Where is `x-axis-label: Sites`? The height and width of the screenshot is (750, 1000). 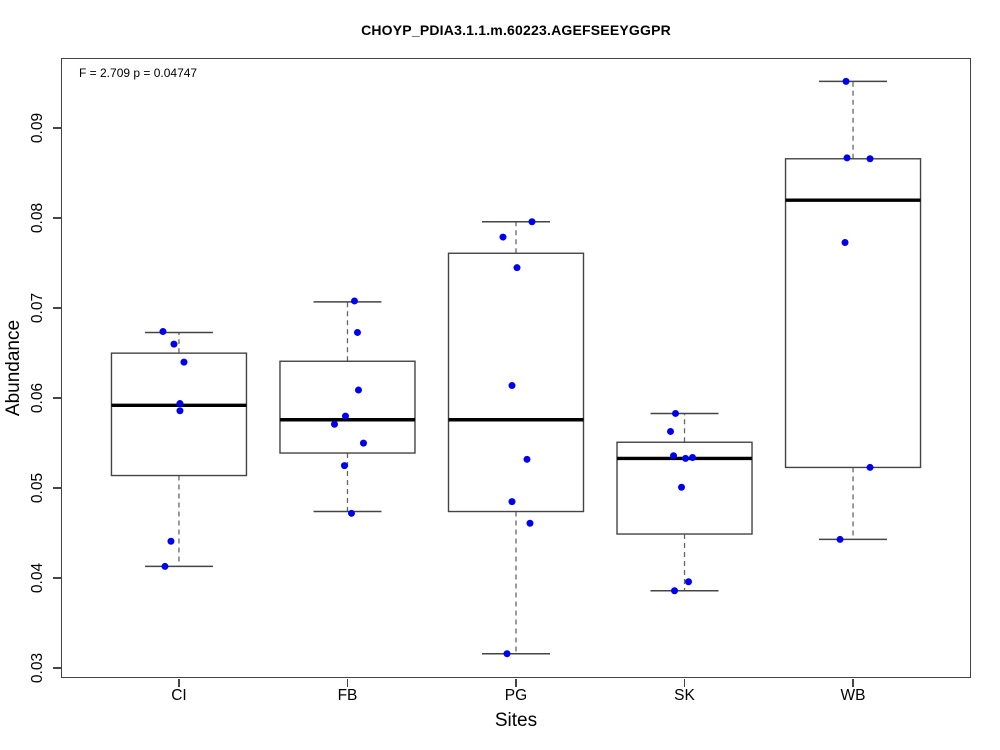
x-axis-label: Sites is located at coordinates (516, 720).